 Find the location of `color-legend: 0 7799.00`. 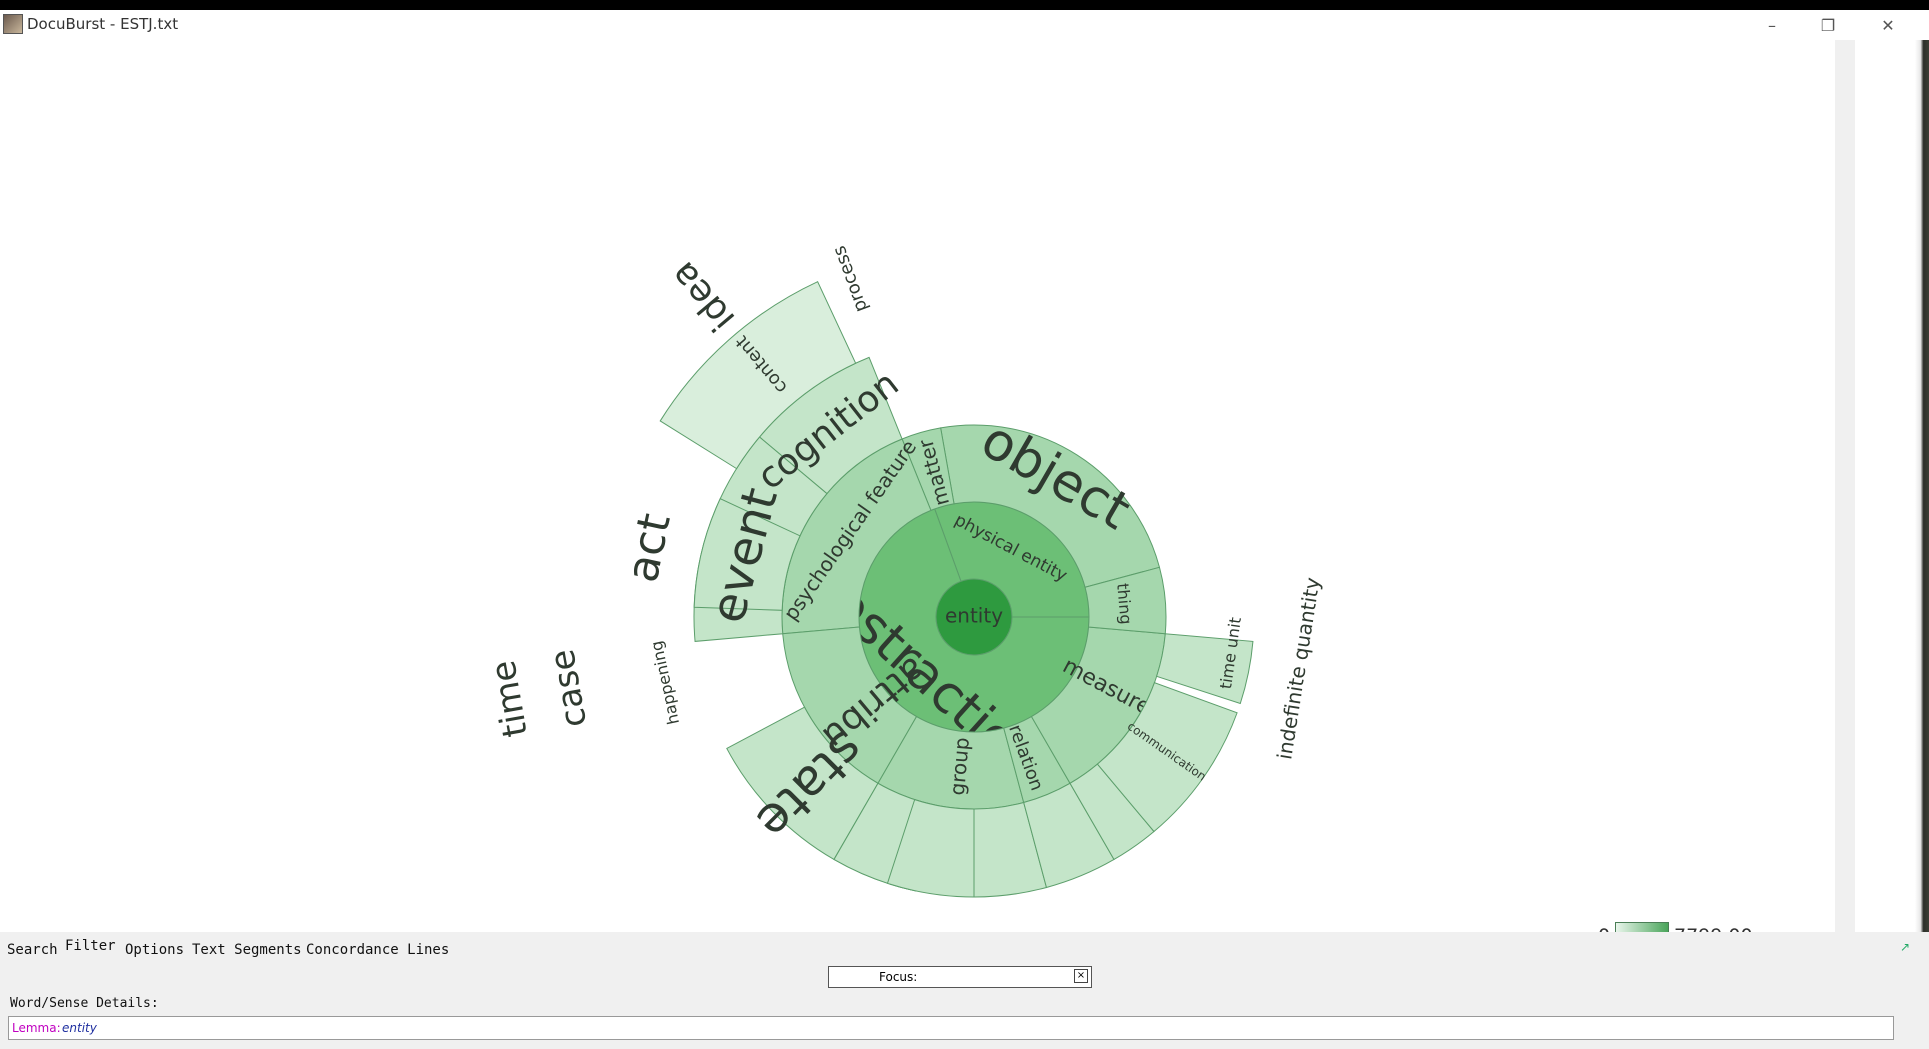

color-legend: 0 7799.00 is located at coordinates (1675, 926).